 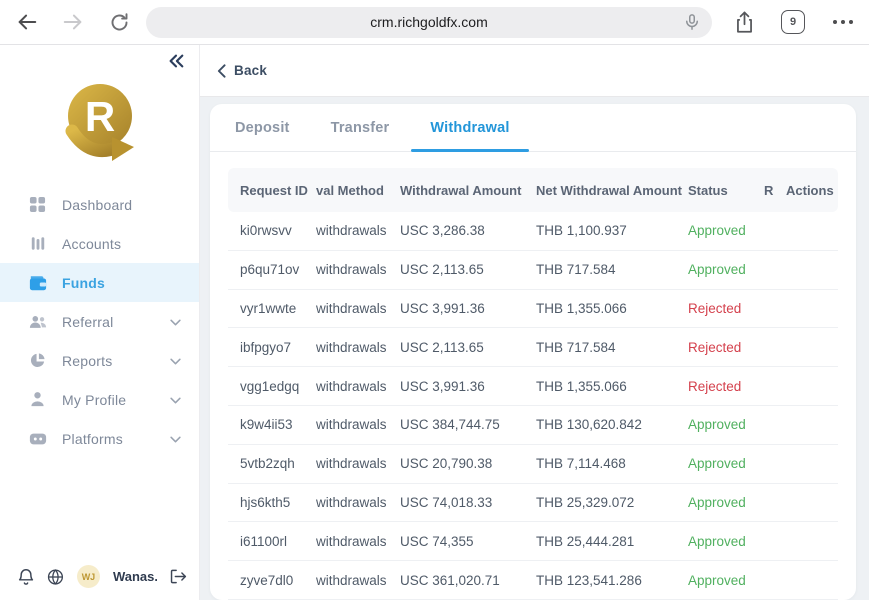 I want to click on net-withdrawal-amount-cell: THB 7,114.468, so click(x=581, y=464).